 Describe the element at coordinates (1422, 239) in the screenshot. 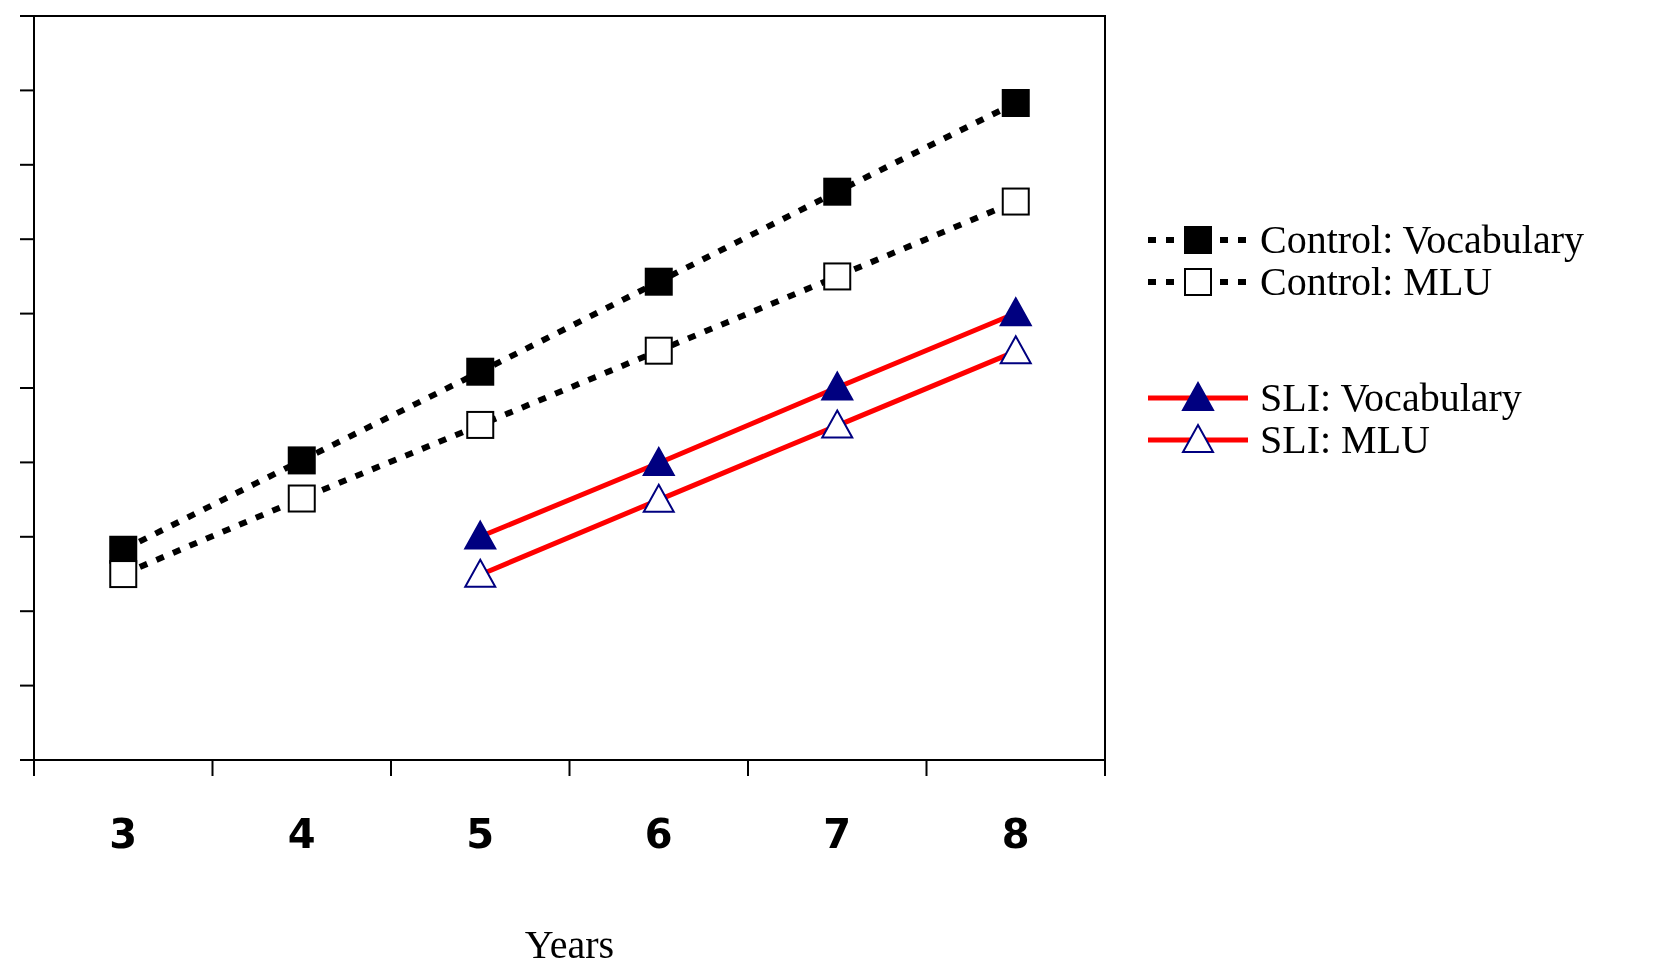

I see `legend-label: Control: Vocabulary` at that location.